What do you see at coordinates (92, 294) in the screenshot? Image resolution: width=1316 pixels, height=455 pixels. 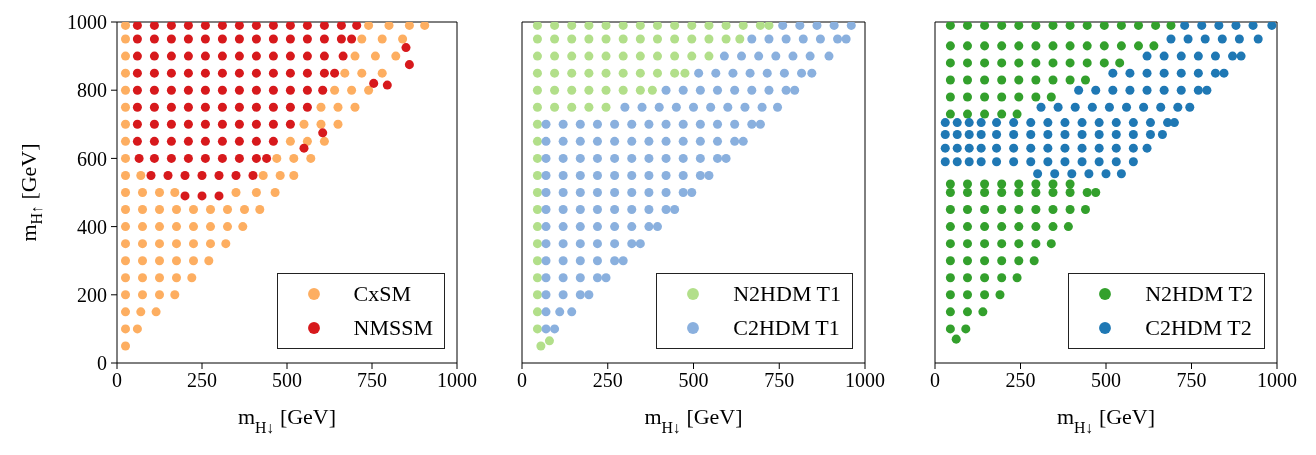 I see `y-tick-label: 200` at bounding box center [92, 294].